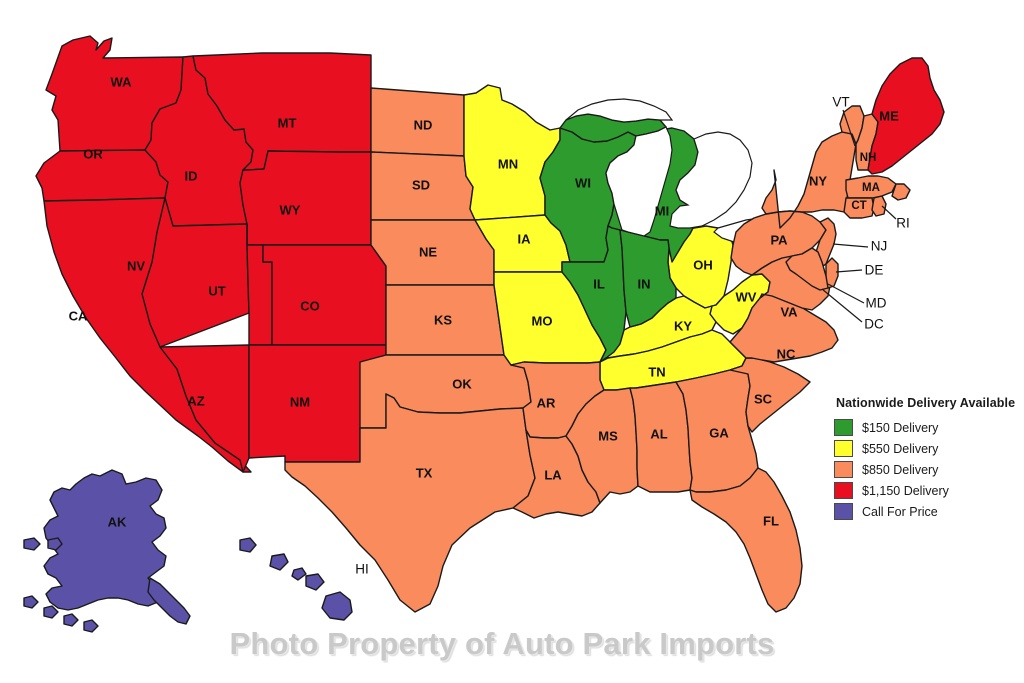  Describe the element at coordinates (786, 353) in the screenshot. I see `state-label-NC: NC` at that location.